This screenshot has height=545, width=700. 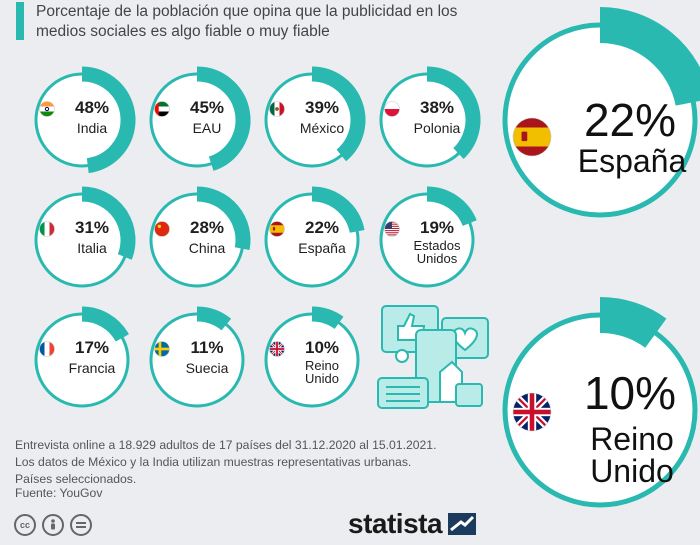 I want to click on cc-icon: cc, so click(x=25, y=525).